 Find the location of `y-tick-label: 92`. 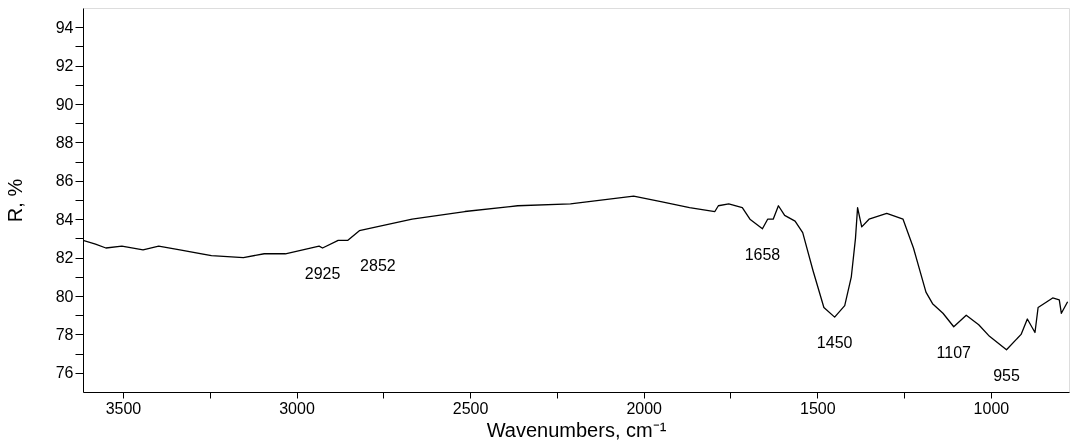

y-tick-label: 92 is located at coordinates (64, 66).